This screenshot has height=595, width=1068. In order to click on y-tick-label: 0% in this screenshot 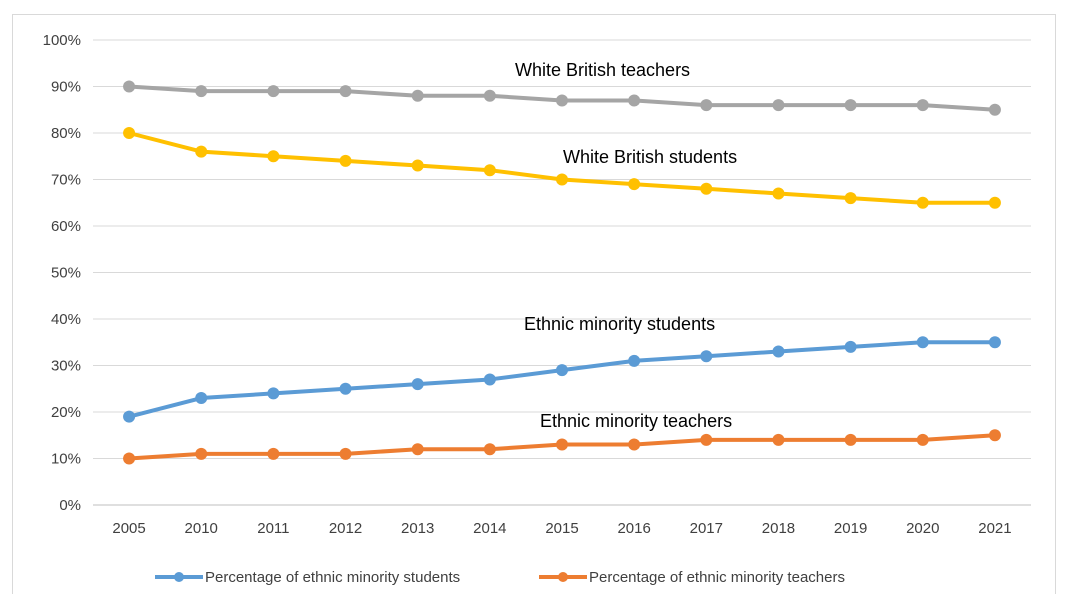, I will do `click(70, 505)`.